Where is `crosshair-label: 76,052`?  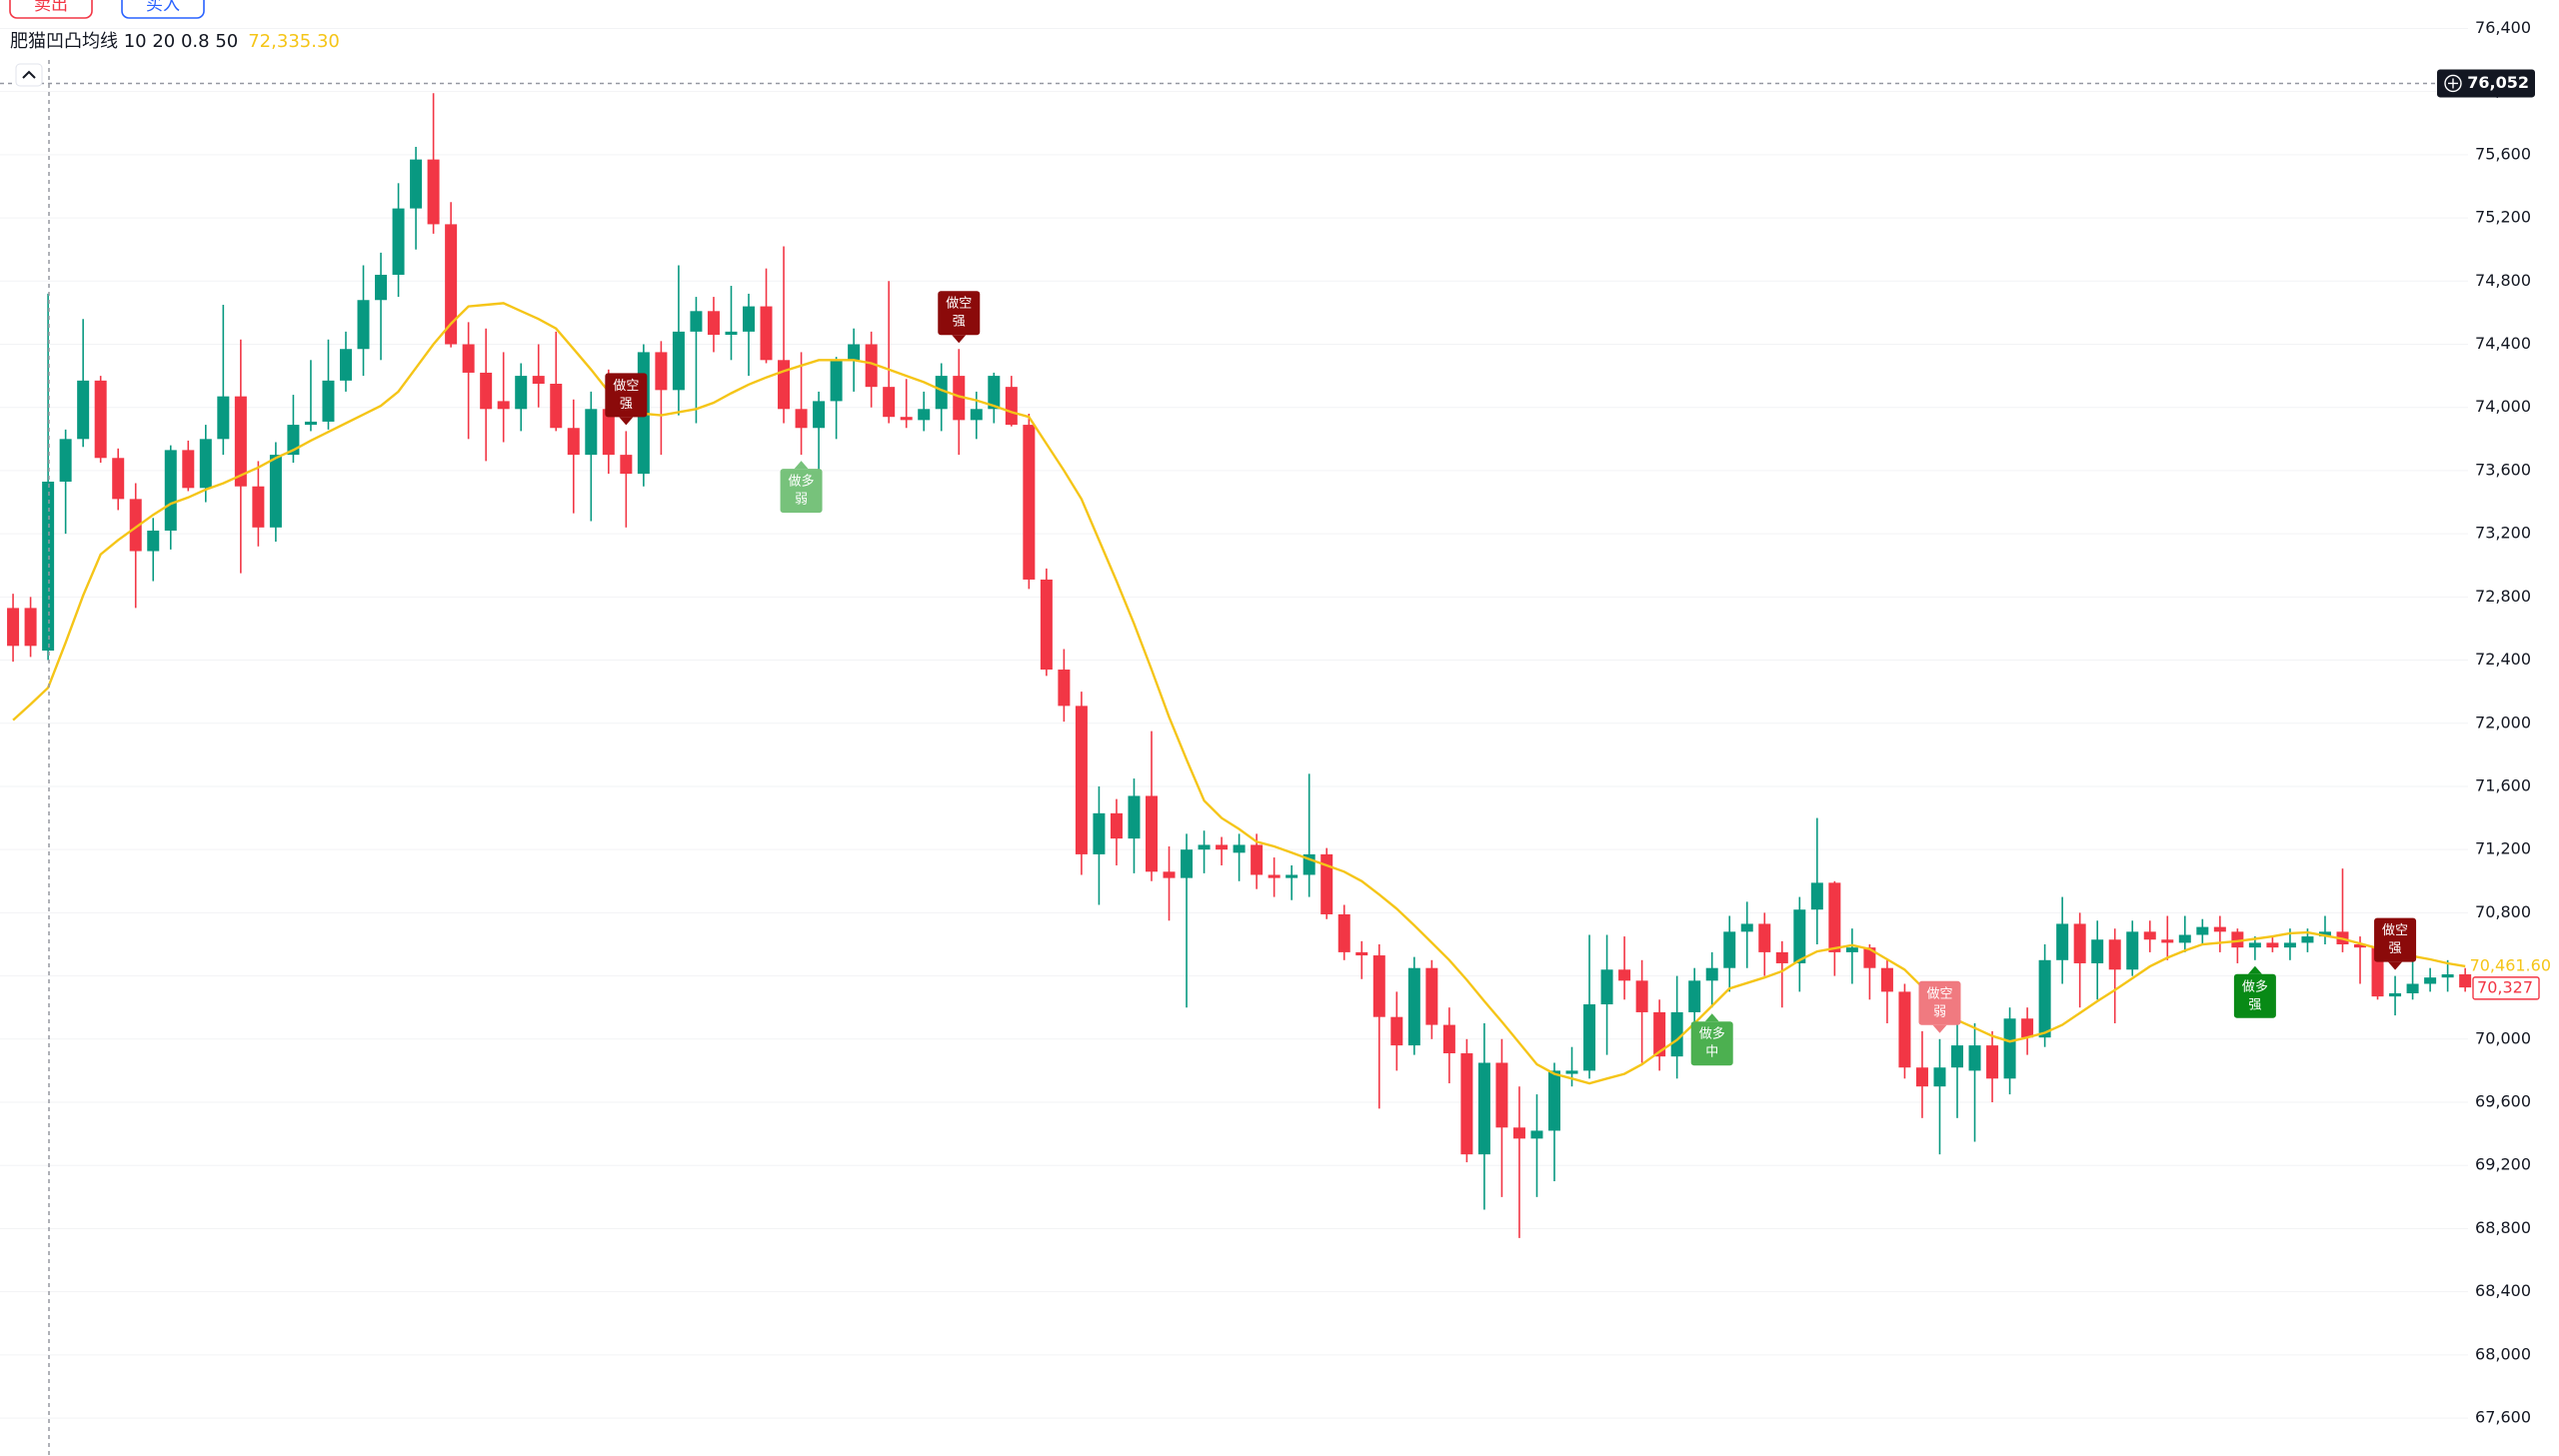 crosshair-label: 76,052 is located at coordinates (2498, 82).